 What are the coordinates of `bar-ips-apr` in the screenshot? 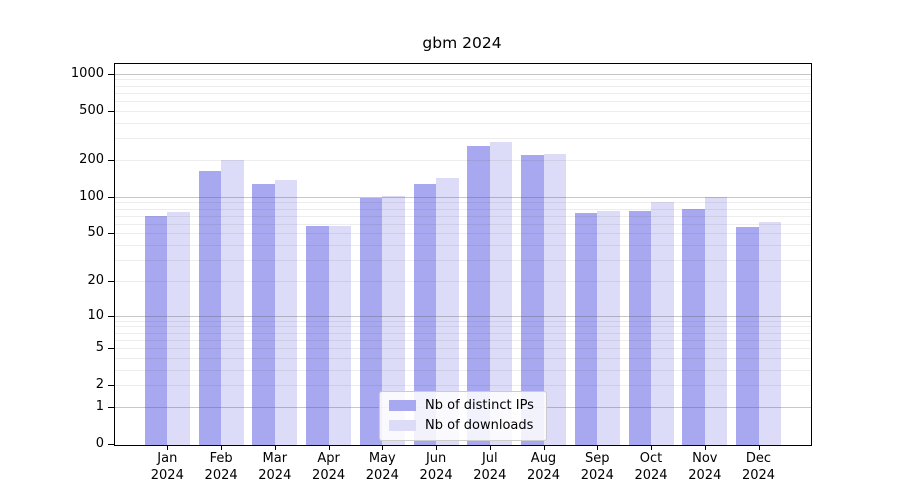 It's located at (317, 335).